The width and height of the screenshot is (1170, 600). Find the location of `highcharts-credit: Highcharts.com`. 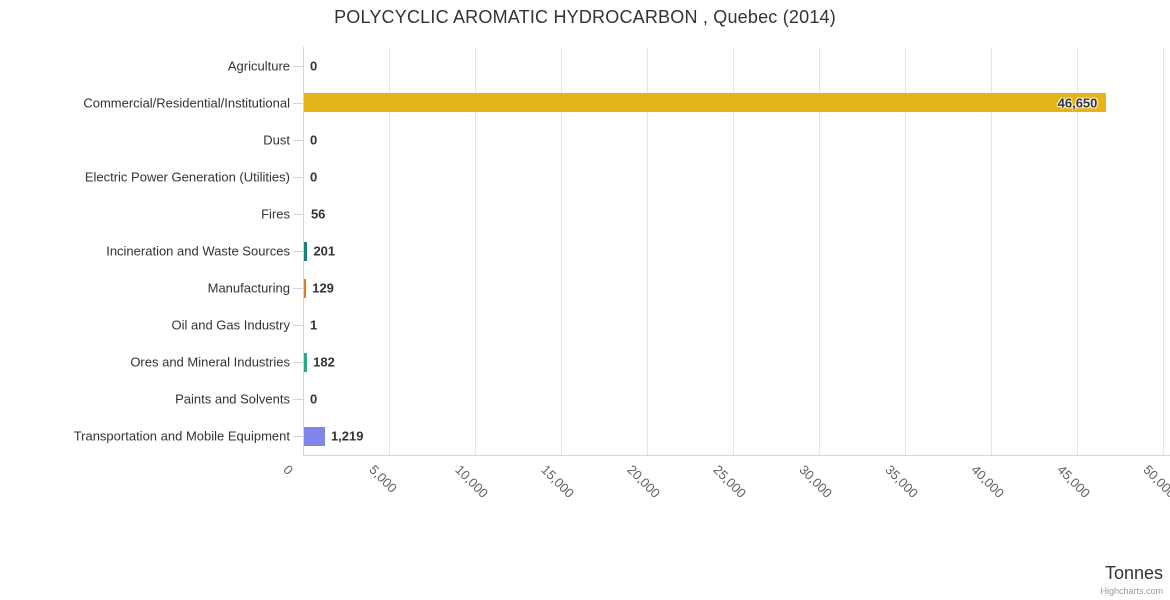

highcharts-credit: Highcharts.com is located at coordinates (1131, 591).